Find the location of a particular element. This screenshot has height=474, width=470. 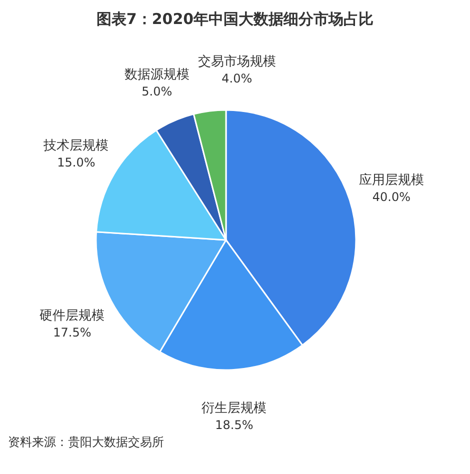

data-label: 40.0% is located at coordinates (391, 197).